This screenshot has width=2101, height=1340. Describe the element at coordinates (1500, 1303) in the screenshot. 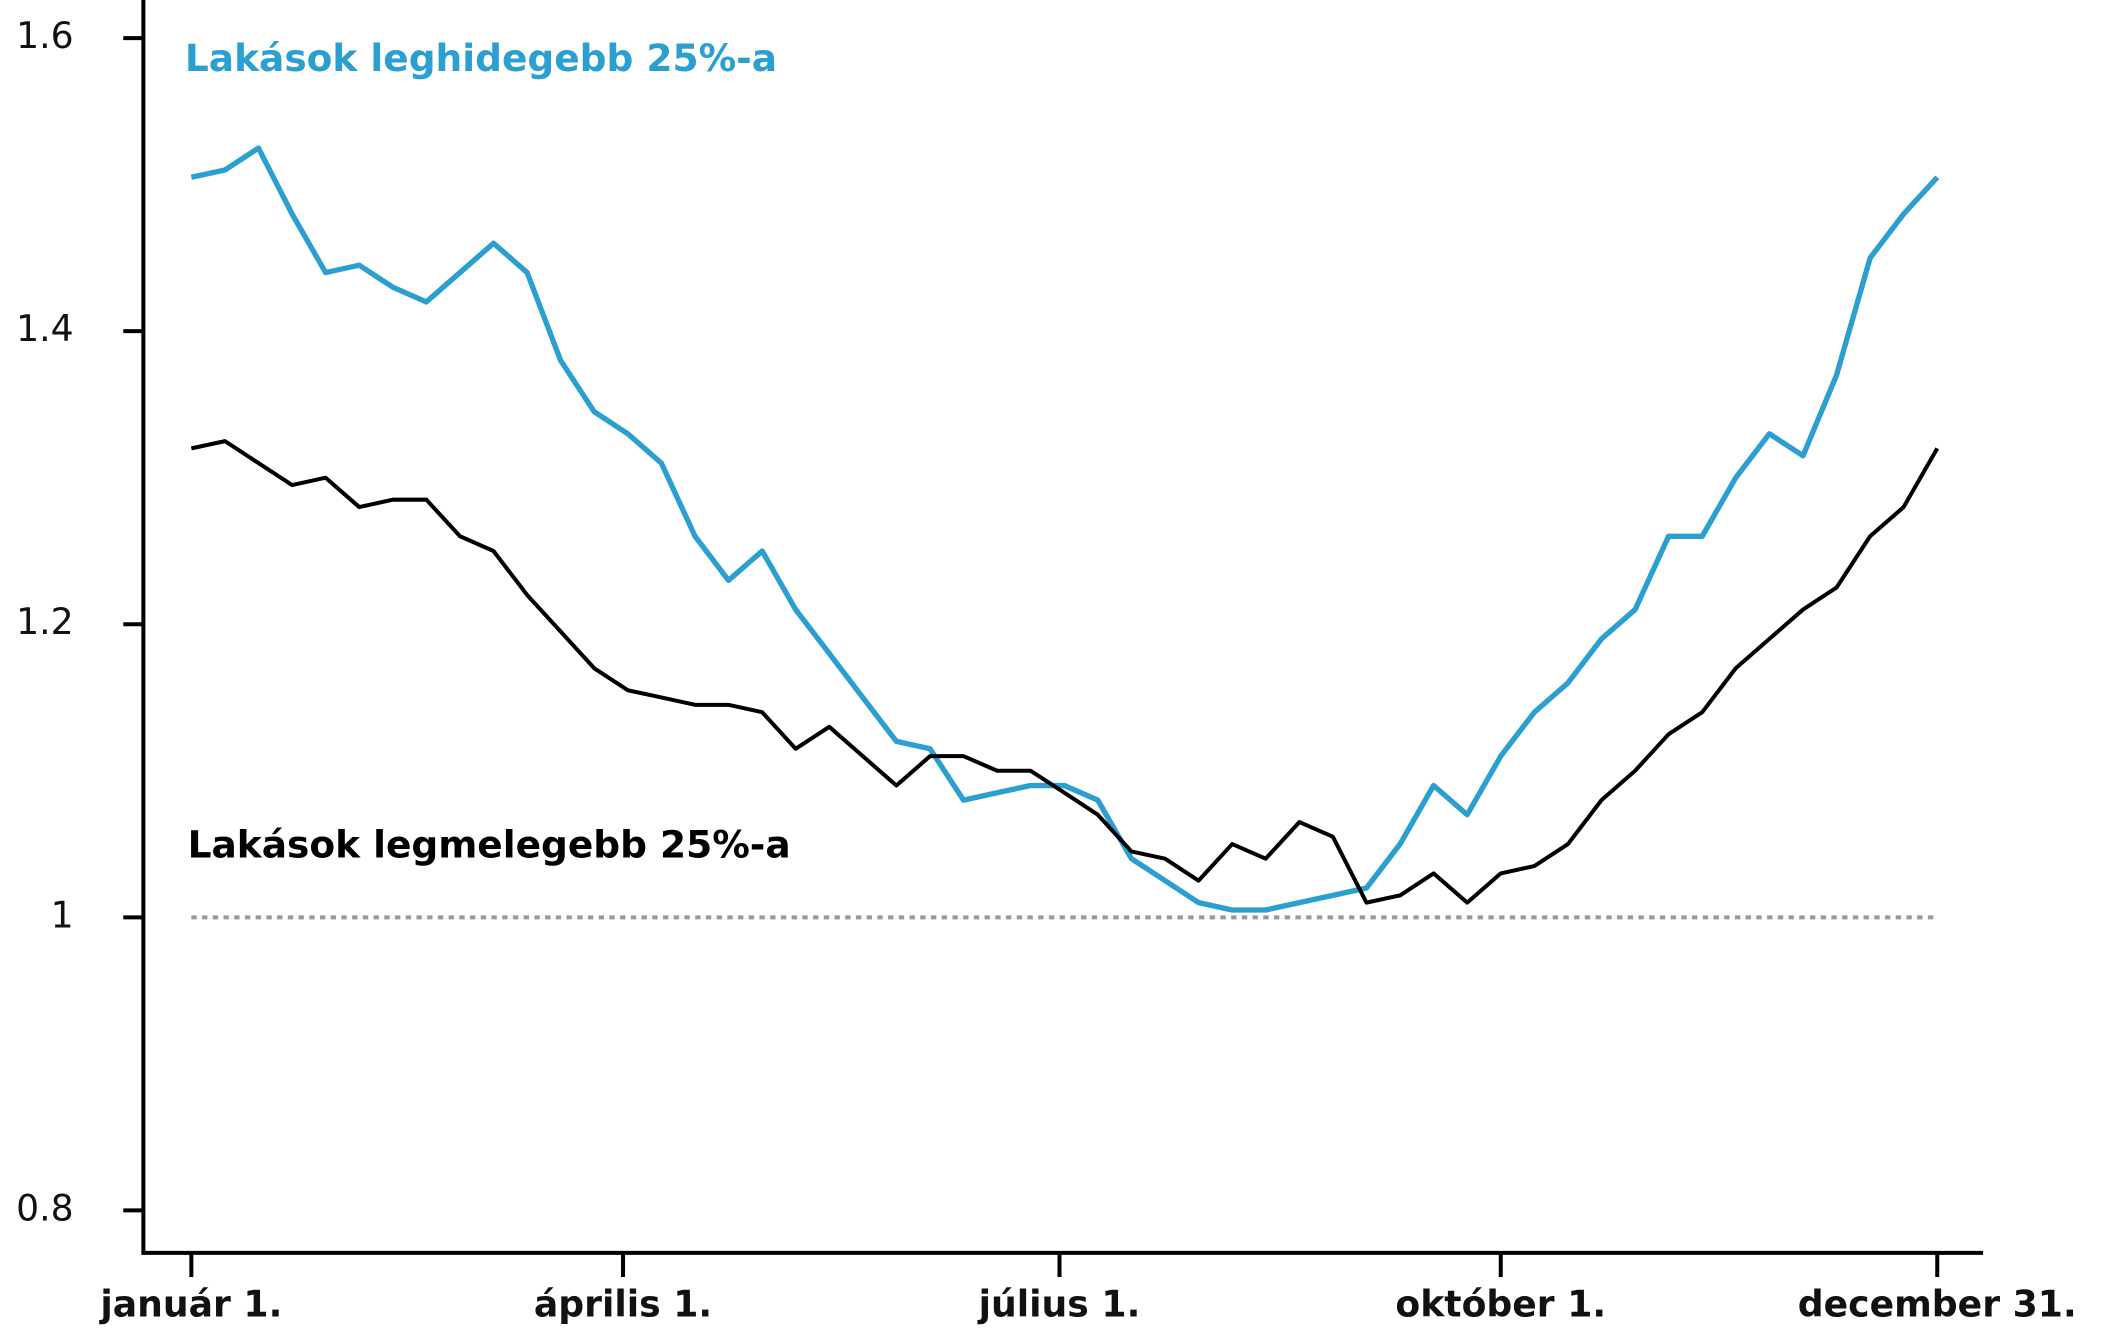

I see `x-tick-label: október 1.` at that location.